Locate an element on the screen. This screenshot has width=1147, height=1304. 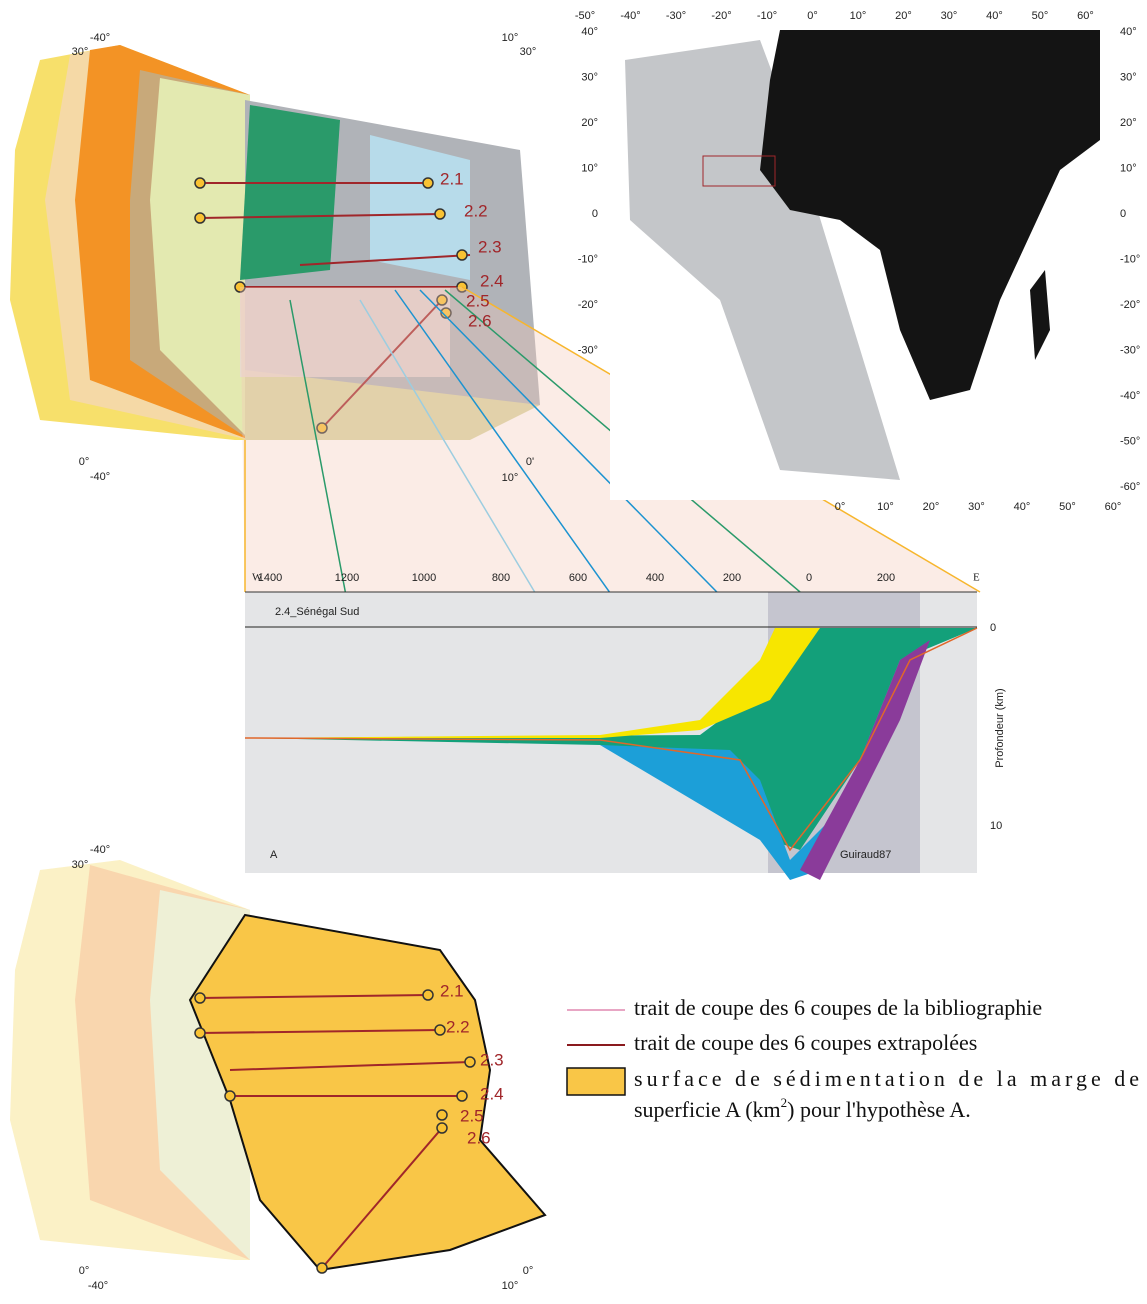
platform is located at coordinates (290, 192).